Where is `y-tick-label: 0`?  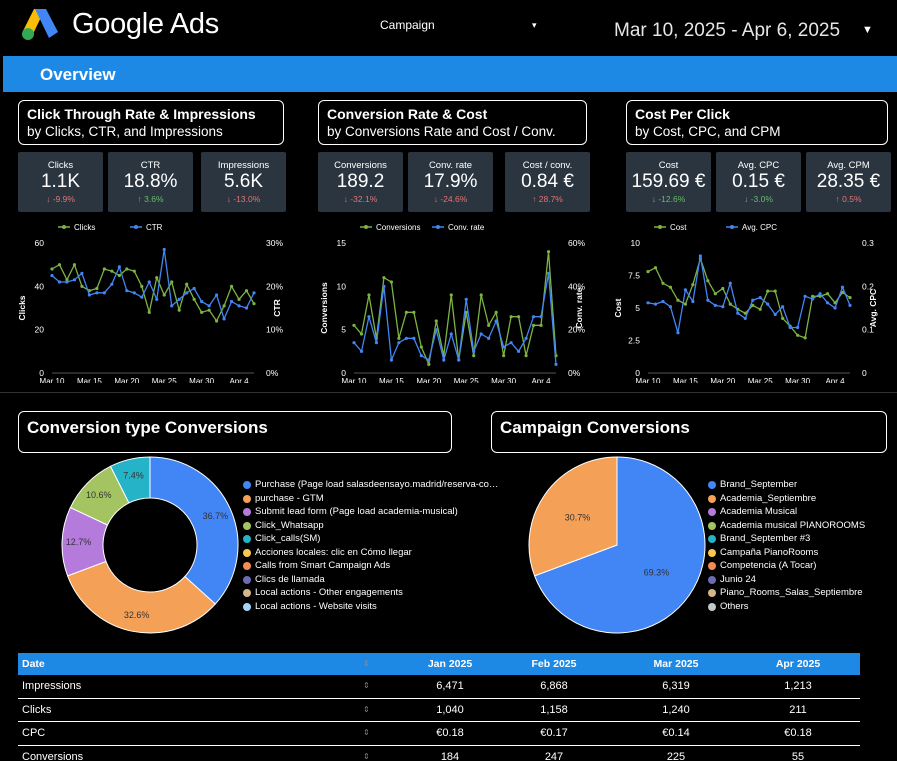
y-tick-label: 0 is located at coordinates (637, 373).